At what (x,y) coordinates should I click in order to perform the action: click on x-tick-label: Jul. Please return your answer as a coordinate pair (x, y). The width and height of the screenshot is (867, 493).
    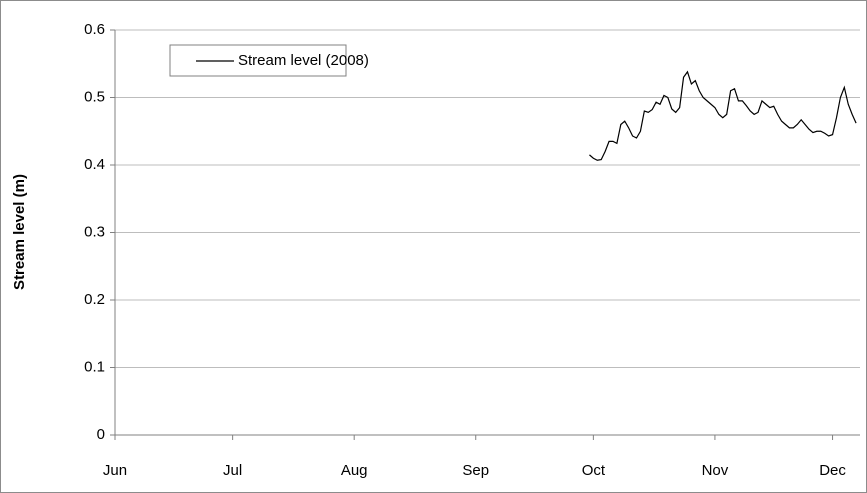
    Looking at the image, I should click on (232, 470).